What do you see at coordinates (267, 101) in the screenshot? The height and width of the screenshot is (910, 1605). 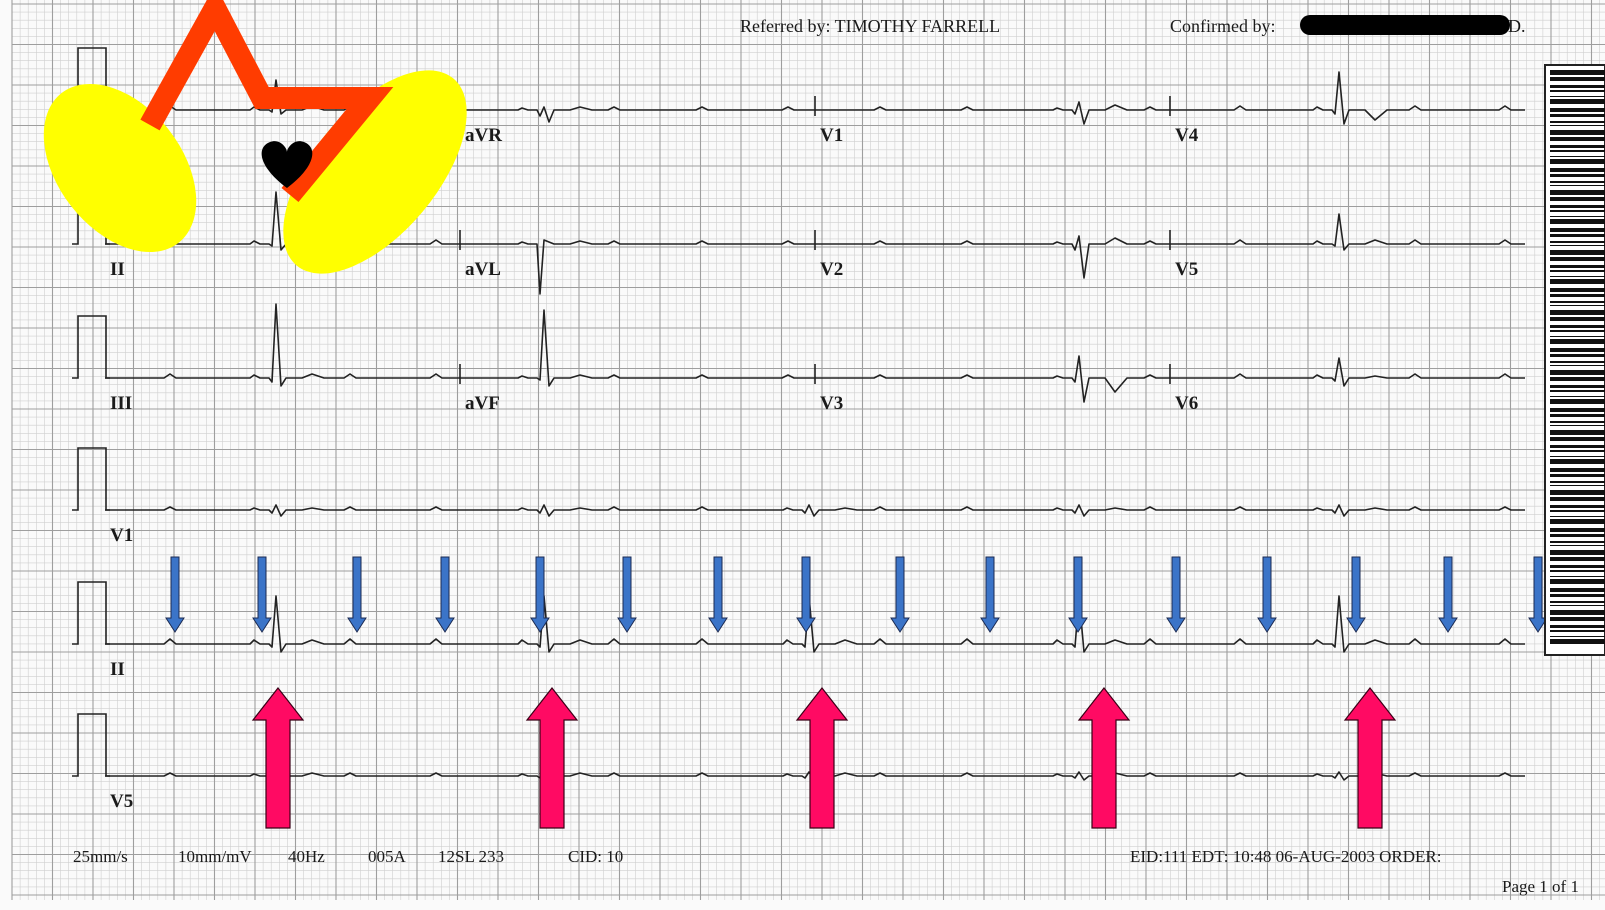 I see `orange-zigzag-shape` at bounding box center [267, 101].